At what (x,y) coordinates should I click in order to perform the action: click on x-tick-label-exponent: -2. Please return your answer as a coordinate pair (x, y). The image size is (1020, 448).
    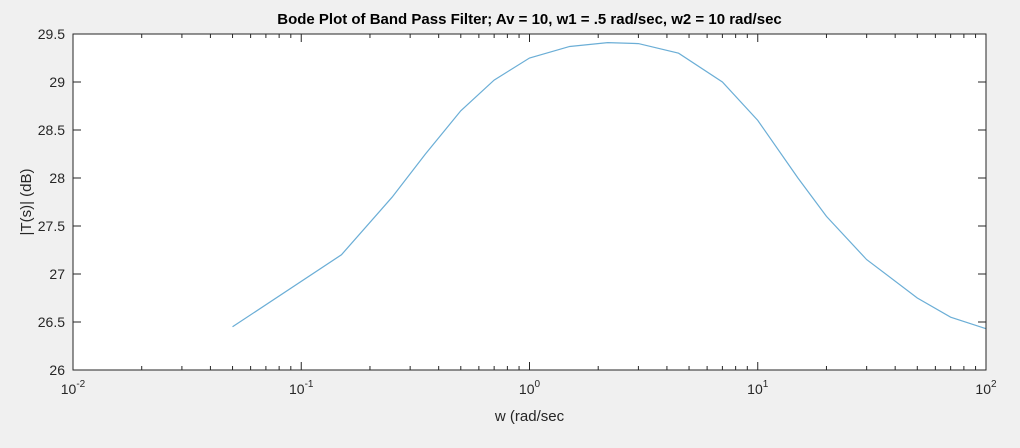
    Looking at the image, I should click on (80, 384).